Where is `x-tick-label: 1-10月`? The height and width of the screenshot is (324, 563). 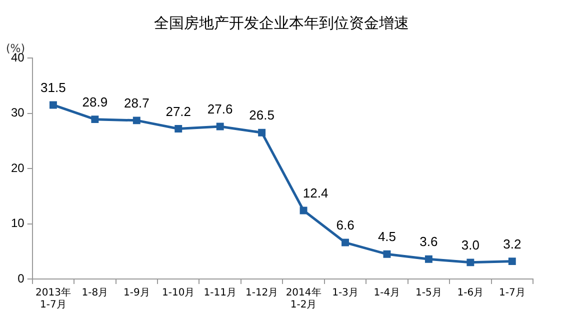
x-tick-label: 1-10月 is located at coordinates (178, 293).